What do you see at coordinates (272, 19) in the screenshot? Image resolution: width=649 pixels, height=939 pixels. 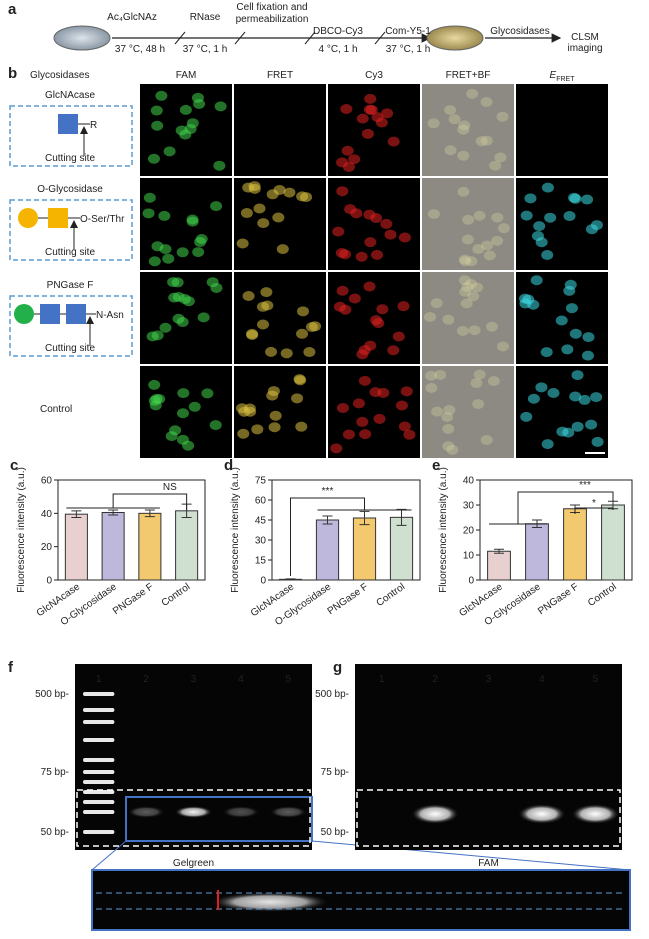 I see `step: permeabilization` at bounding box center [272, 19].